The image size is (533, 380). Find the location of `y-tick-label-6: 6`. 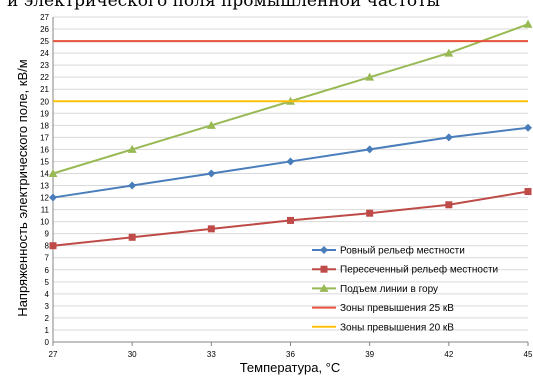

y-tick-label-6: 6 is located at coordinates (47, 270).